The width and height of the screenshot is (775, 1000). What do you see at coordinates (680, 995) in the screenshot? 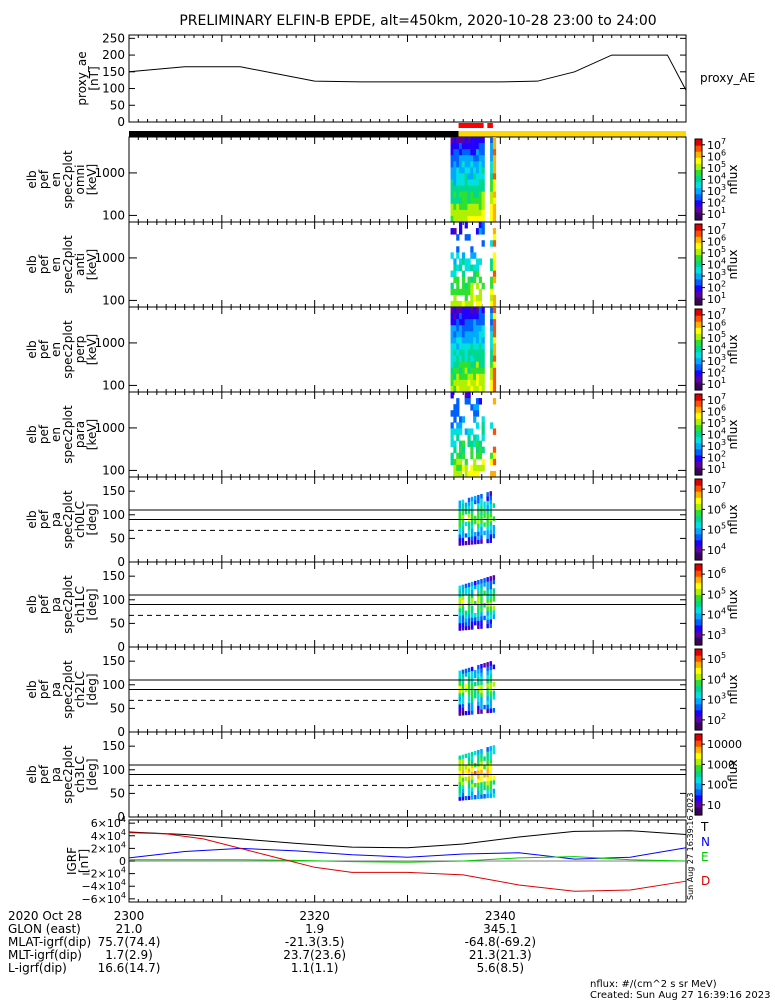
I see `footer-created: Created: Sun Aug 27 16:39:16 2023` at bounding box center [680, 995].